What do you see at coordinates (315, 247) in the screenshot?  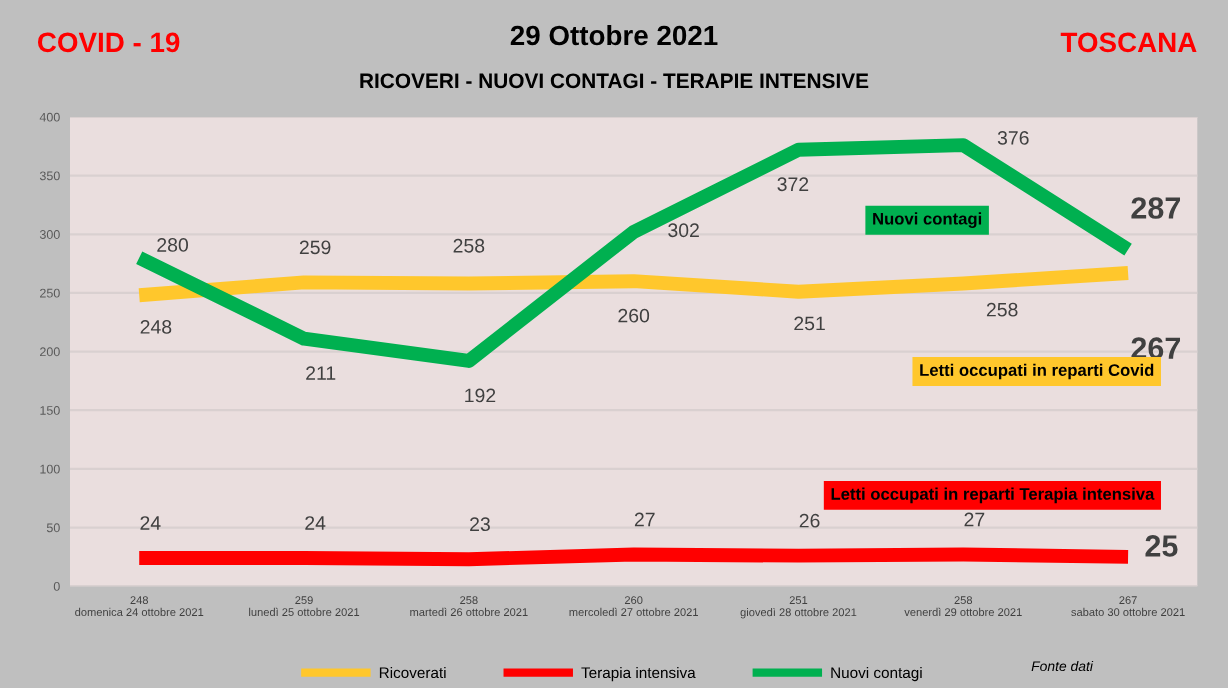 I see `data-label: 259` at bounding box center [315, 247].